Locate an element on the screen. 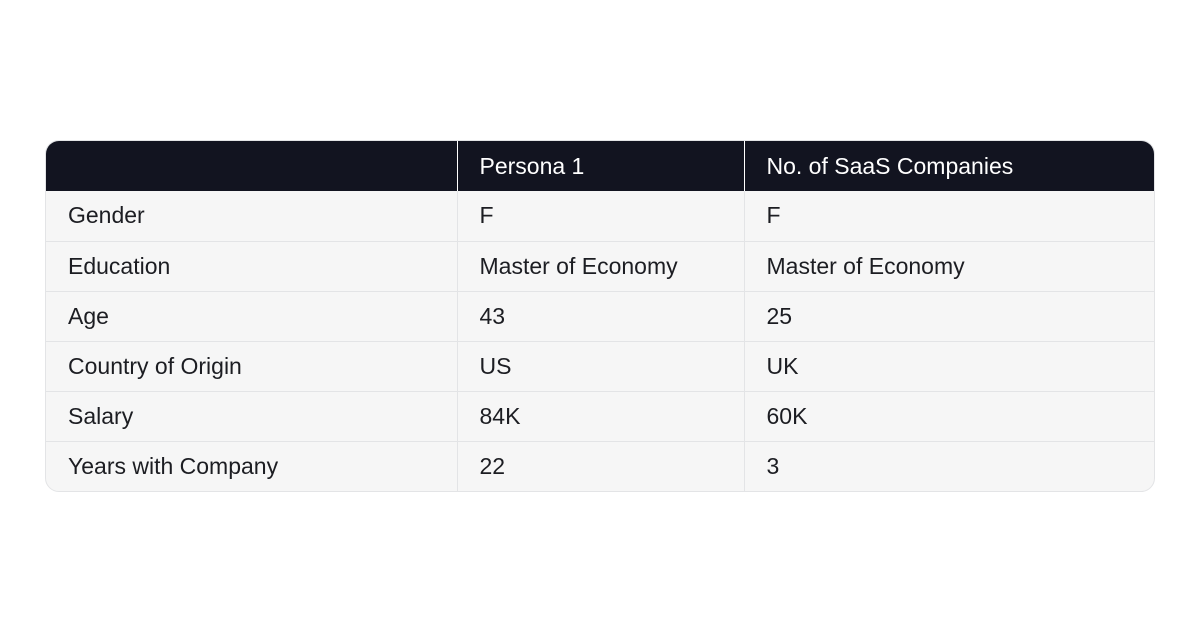 The width and height of the screenshot is (1200, 630). header-cell-attribute is located at coordinates (251, 166).